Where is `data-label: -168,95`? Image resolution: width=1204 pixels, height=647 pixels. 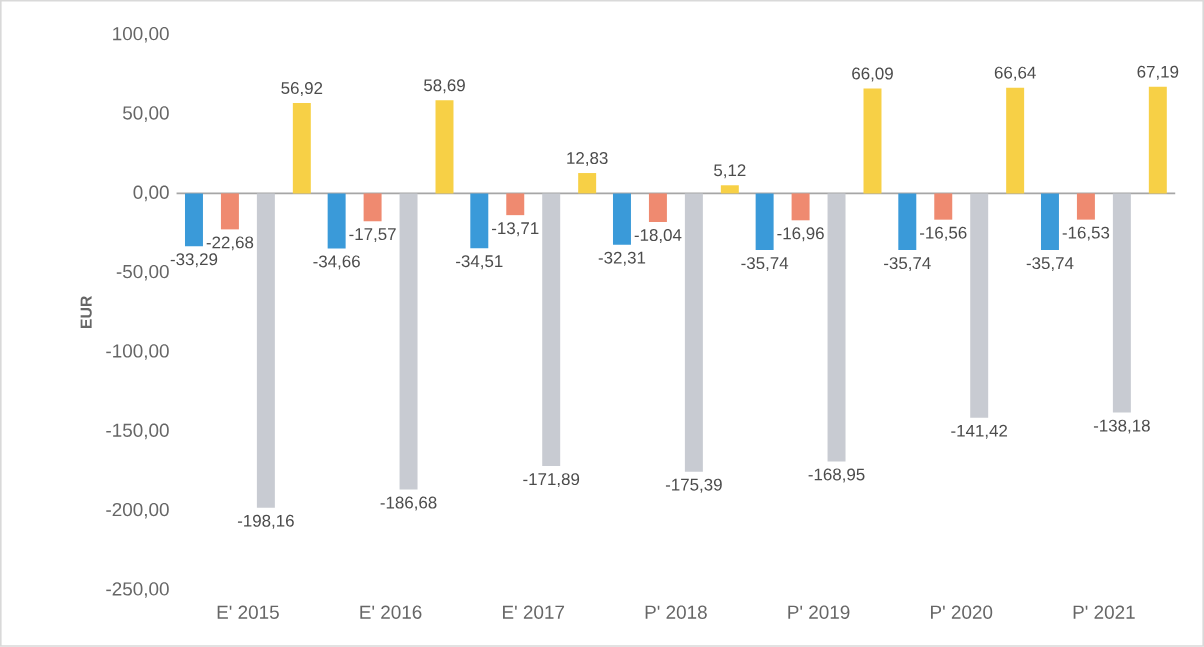
data-label: -168,95 is located at coordinates (836, 475).